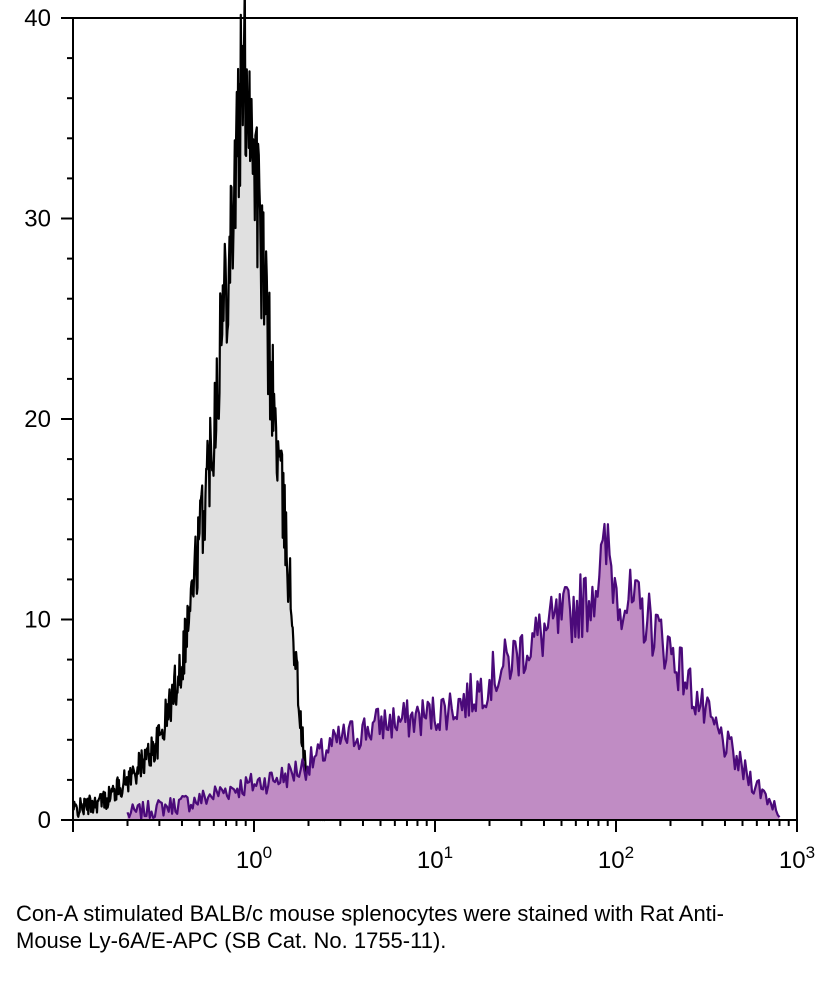 Image resolution: width=827 pixels, height=1001 pixels. Describe the element at coordinates (37, 419) in the screenshot. I see `y-tick-label: 20` at that location.